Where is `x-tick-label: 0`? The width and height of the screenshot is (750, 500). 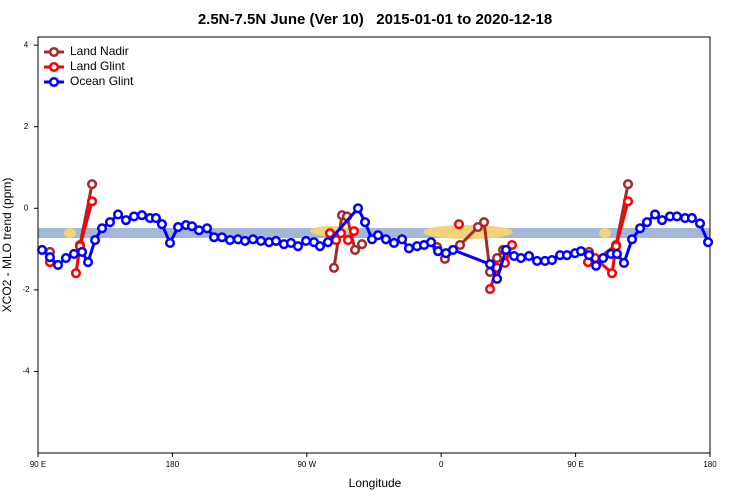 x-tick-label: 0 is located at coordinates (441, 464).